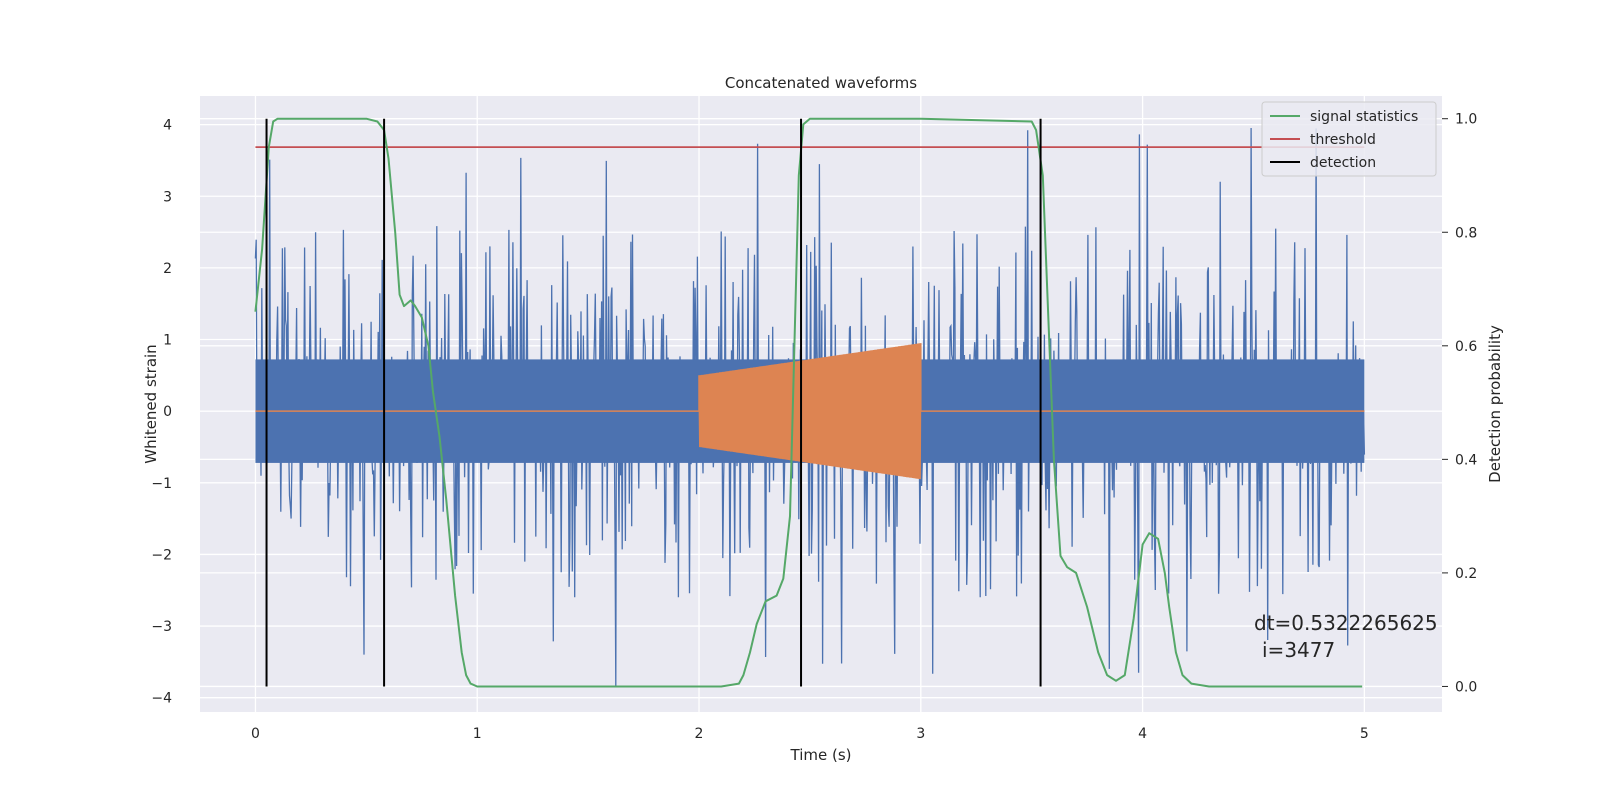 This screenshot has width=1600, height=800. Describe the element at coordinates (161, 627) in the screenshot. I see `y-tick-label: −3` at that location.